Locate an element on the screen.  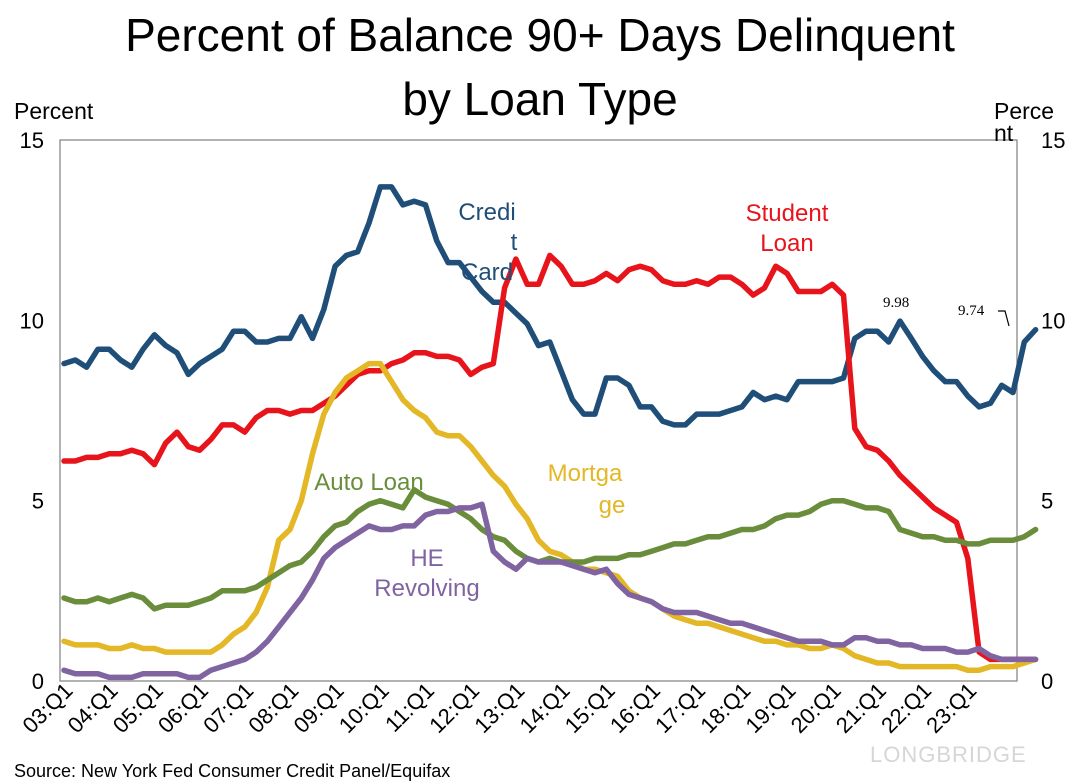
series-label-student_loan: Loan is located at coordinates (786, 243).